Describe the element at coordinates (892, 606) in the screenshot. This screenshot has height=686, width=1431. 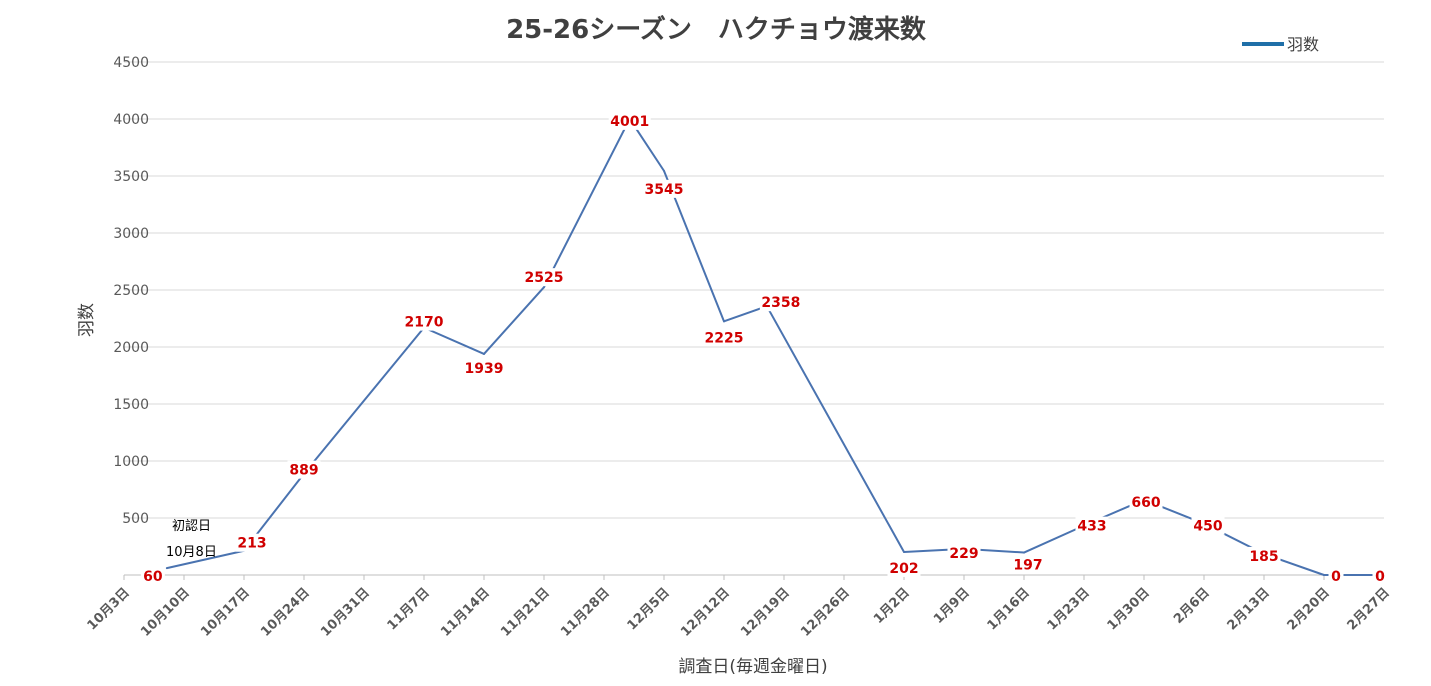
I see `x-tick-label: 1月2日` at that location.